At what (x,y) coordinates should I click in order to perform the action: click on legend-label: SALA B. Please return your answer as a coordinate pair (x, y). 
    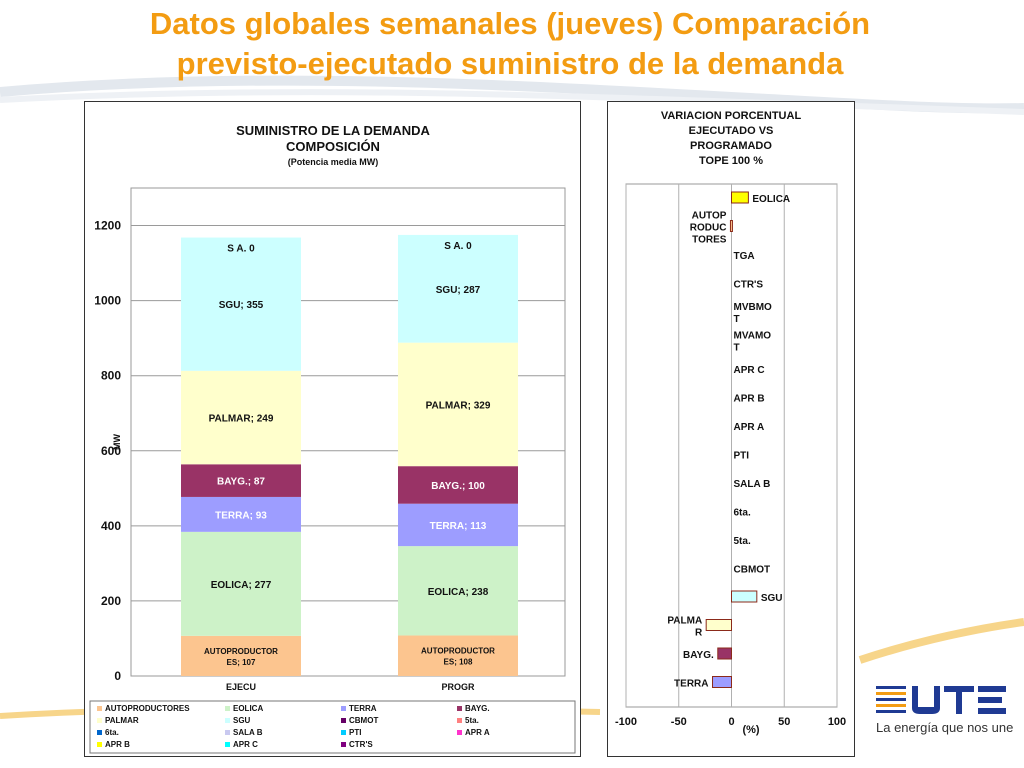
    Looking at the image, I should click on (248, 732).